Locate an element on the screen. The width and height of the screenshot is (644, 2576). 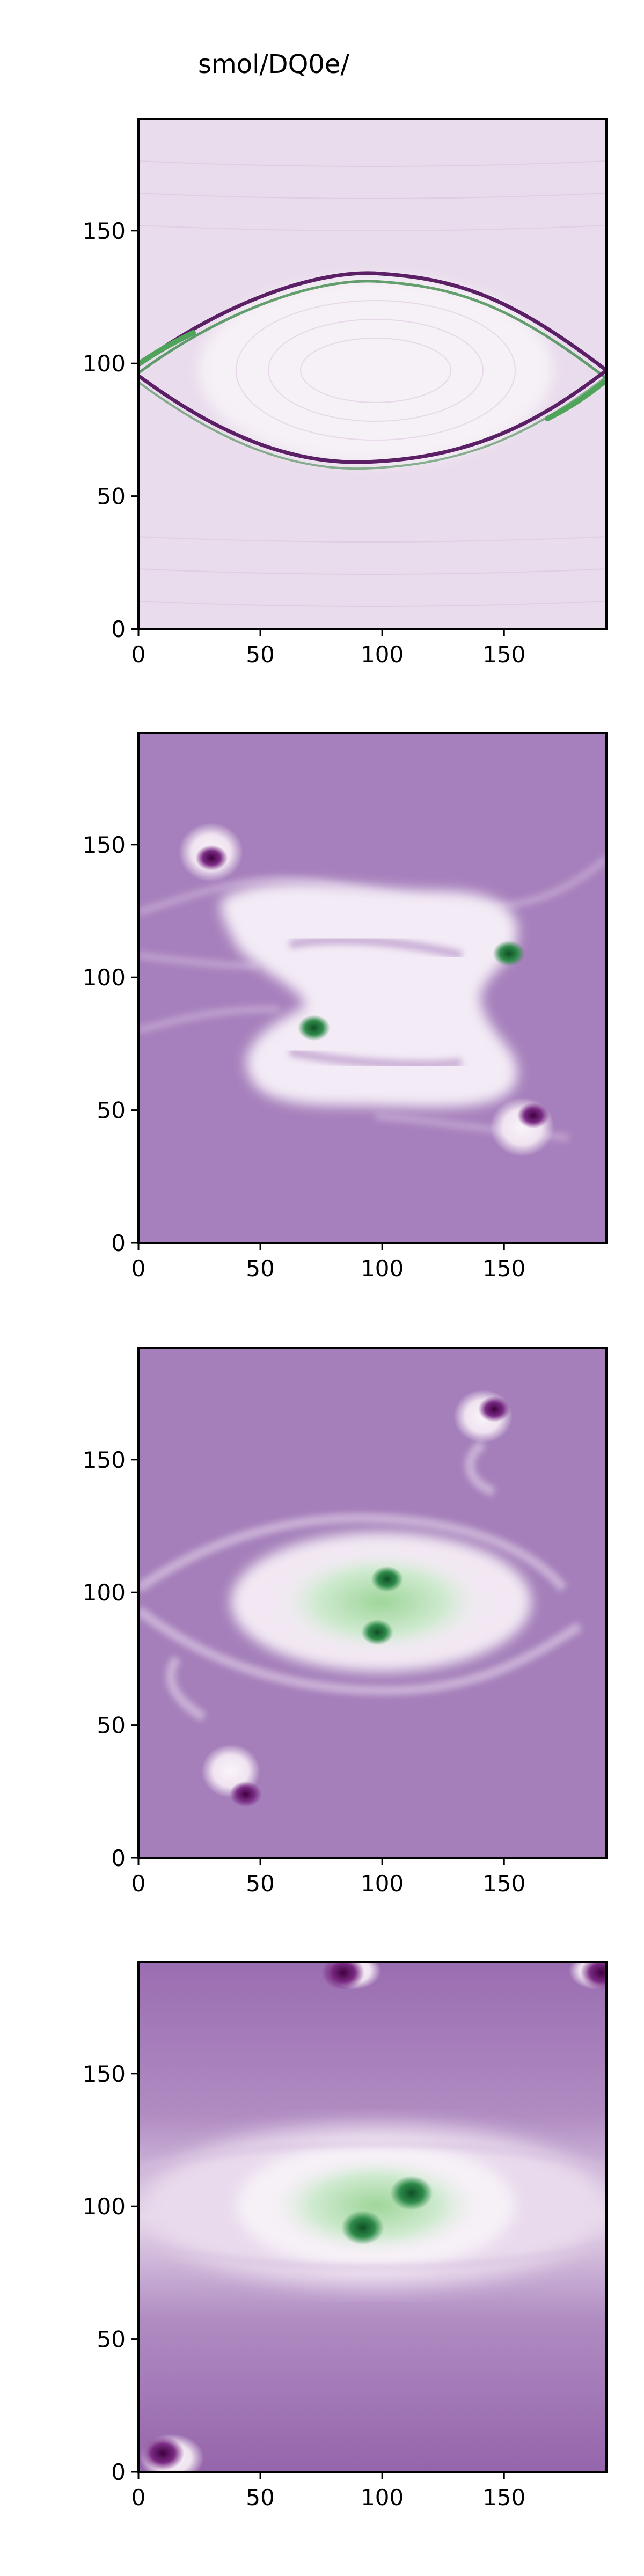
panel-1-frame is located at coordinates (372, 374).